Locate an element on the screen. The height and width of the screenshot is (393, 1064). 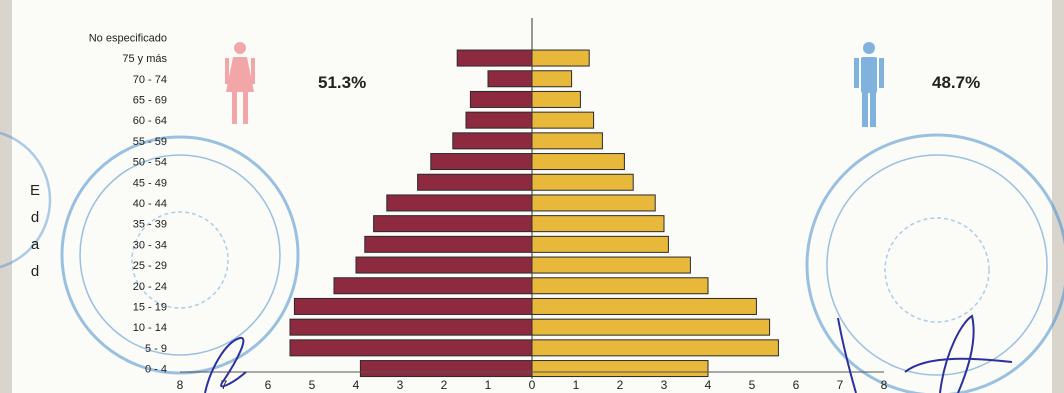
category-label: 55 - 59 is located at coordinates (150, 142).